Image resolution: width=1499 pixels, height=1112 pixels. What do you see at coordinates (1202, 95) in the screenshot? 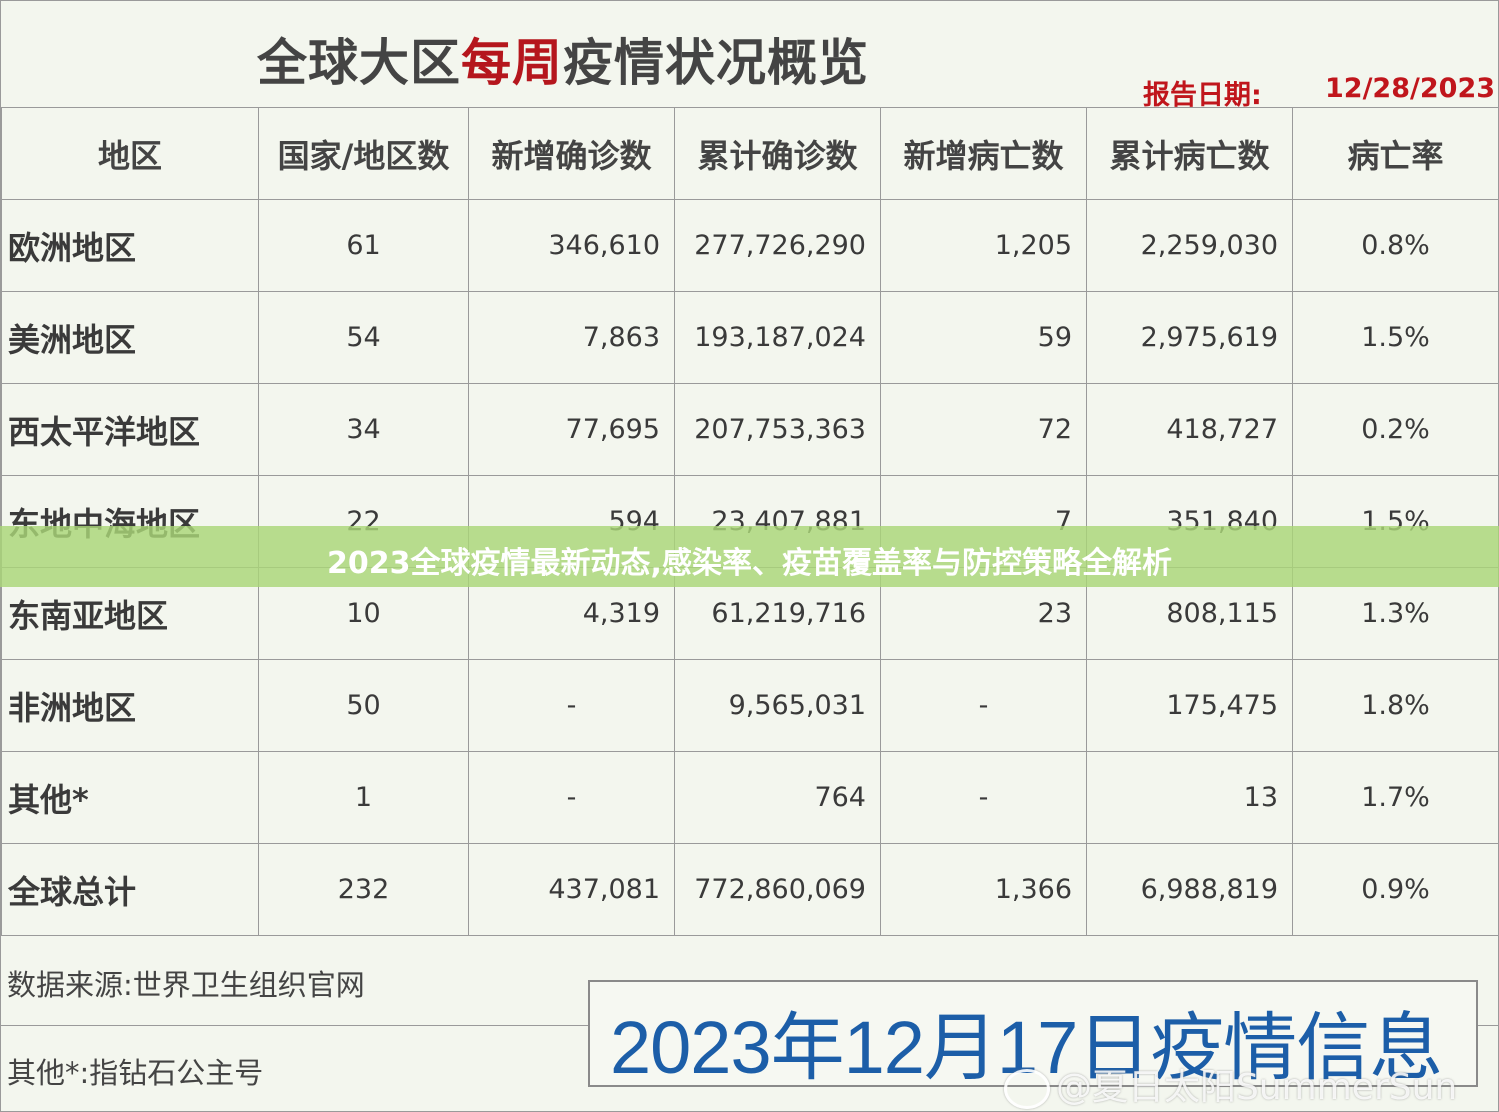
I see `report-date-label: 报告日期:` at bounding box center [1202, 95].